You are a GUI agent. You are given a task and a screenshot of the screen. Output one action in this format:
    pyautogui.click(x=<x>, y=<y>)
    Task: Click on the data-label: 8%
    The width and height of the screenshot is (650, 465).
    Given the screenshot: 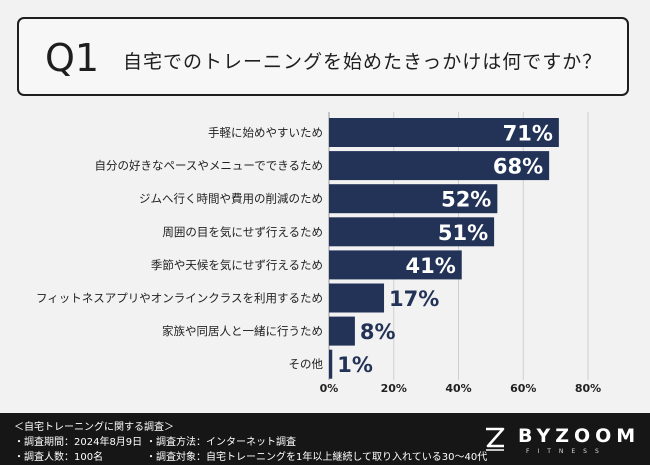 What is the action you would take?
    pyautogui.click(x=378, y=332)
    